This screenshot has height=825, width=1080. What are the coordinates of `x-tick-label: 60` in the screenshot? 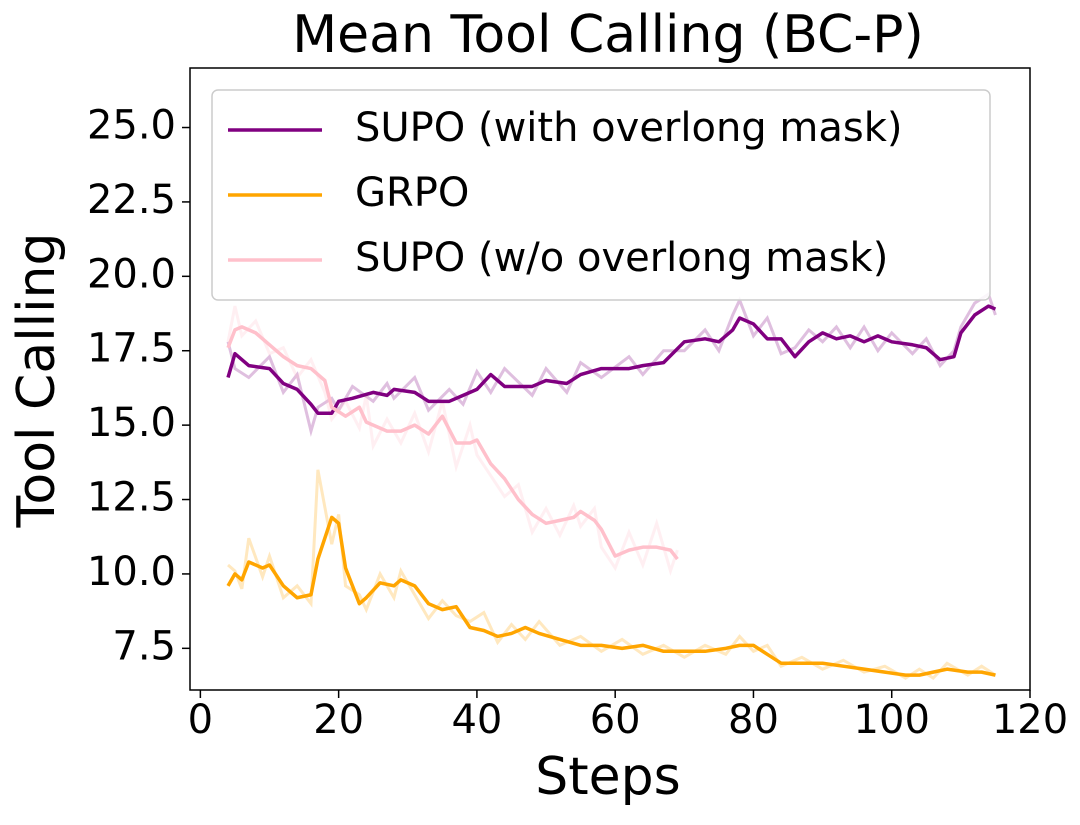 It's located at (615, 720).